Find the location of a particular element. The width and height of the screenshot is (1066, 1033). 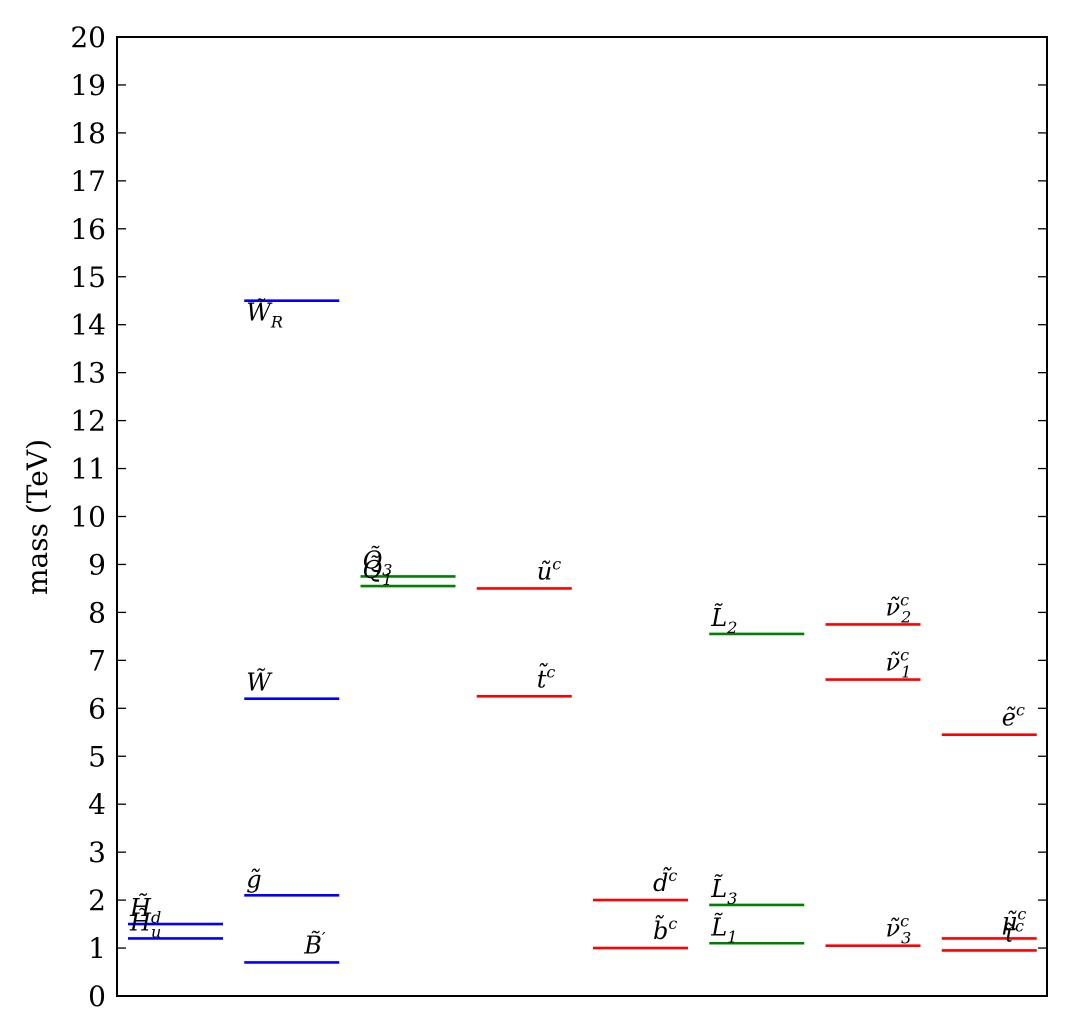

mass-level-label: Q̃1 is located at coordinates (378, 572).